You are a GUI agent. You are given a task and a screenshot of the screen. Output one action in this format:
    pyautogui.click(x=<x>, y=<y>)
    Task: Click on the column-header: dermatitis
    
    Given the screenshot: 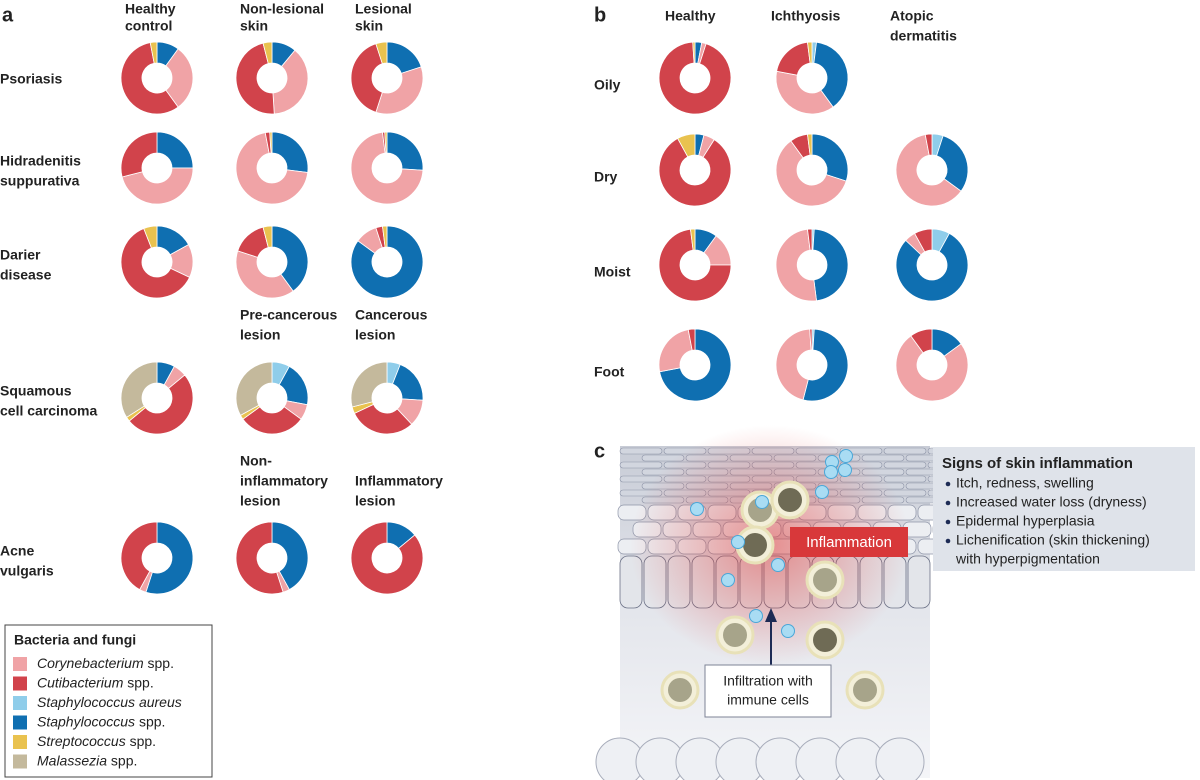 What is the action you would take?
    pyautogui.click(x=923, y=36)
    